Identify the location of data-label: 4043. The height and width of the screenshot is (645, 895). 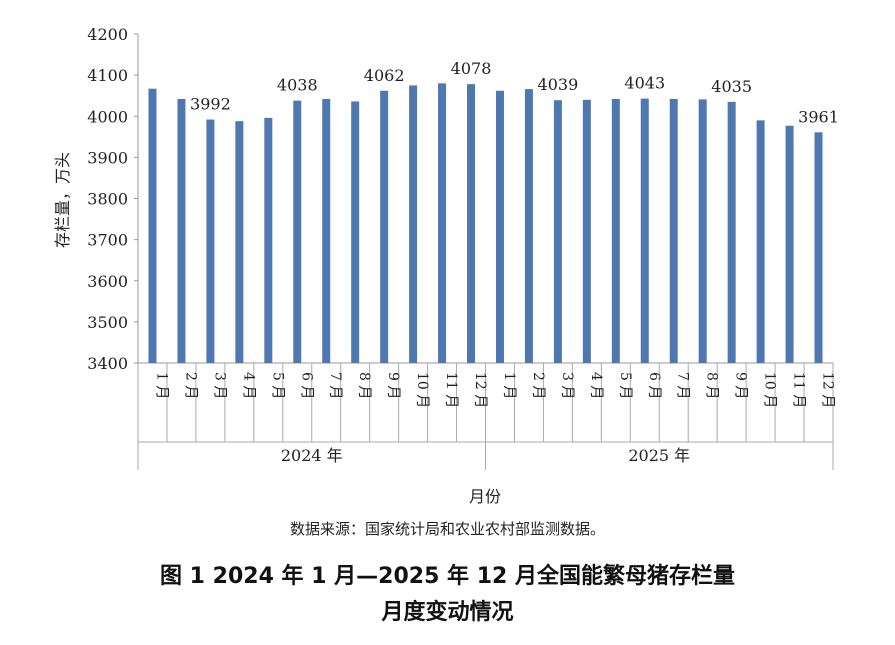
(644, 83).